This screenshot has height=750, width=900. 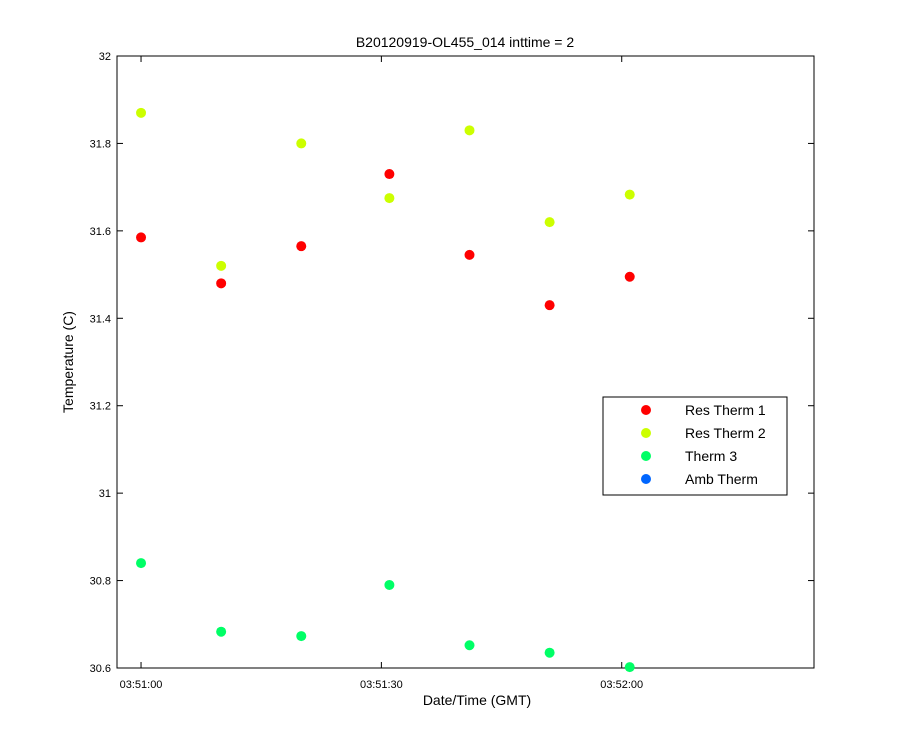 What do you see at coordinates (100, 407) in the screenshot?
I see `y-tick-label: 31.2` at bounding box center [100, 407].